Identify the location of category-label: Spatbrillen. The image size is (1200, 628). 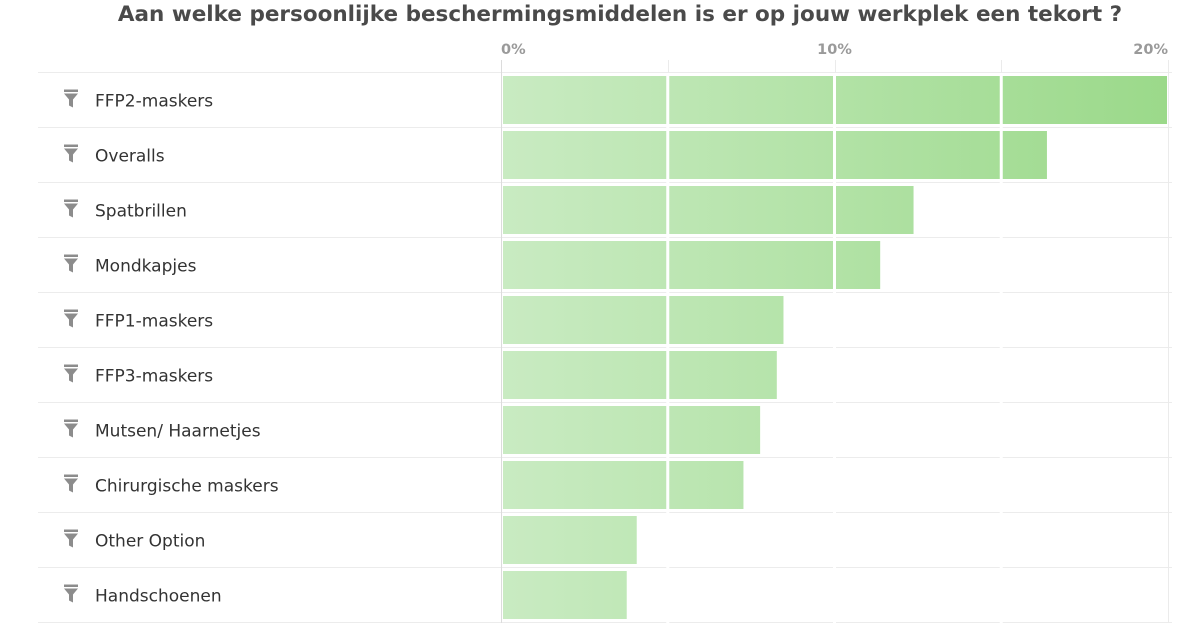
(141, 212).